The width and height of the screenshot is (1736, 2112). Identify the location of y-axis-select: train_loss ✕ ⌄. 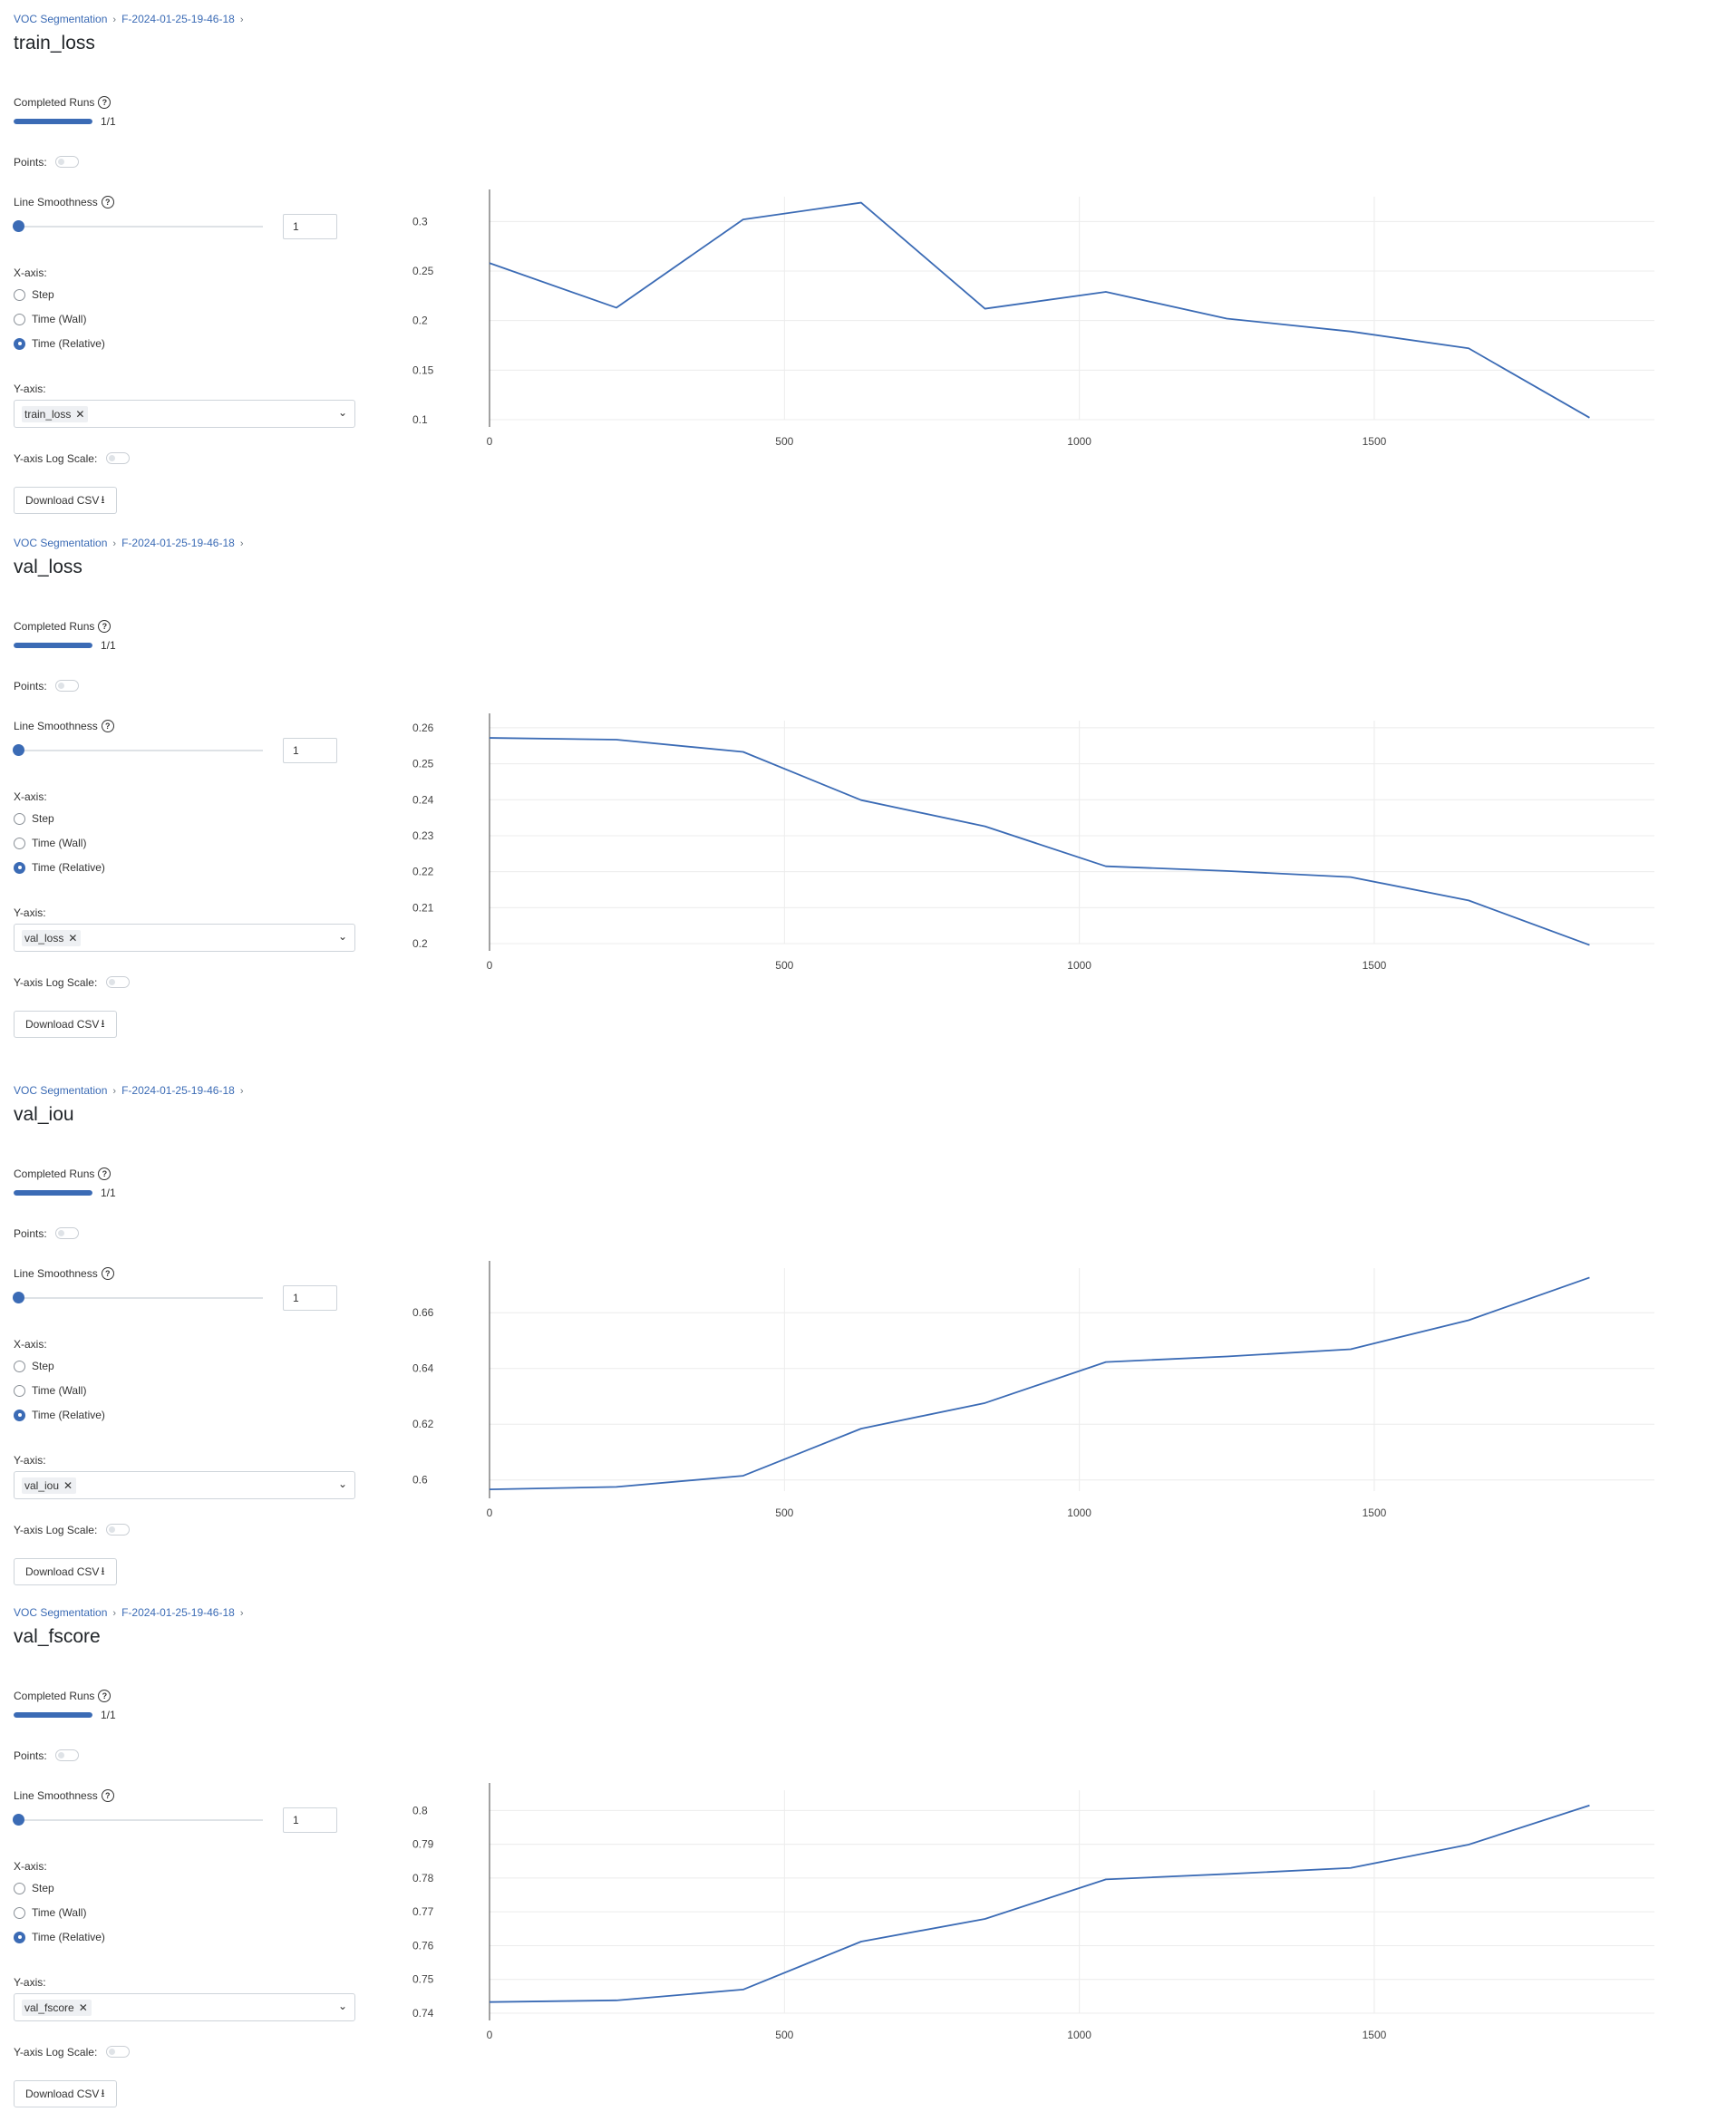
(184, 414).